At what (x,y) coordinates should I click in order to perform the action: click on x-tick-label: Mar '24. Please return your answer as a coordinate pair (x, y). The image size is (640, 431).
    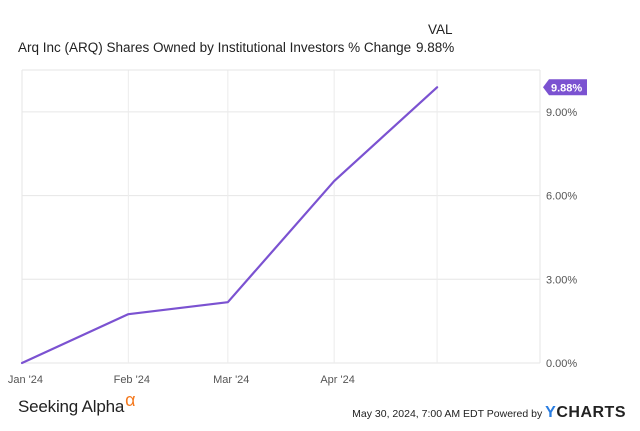
    Looking at the image, I should click on (231, 380).